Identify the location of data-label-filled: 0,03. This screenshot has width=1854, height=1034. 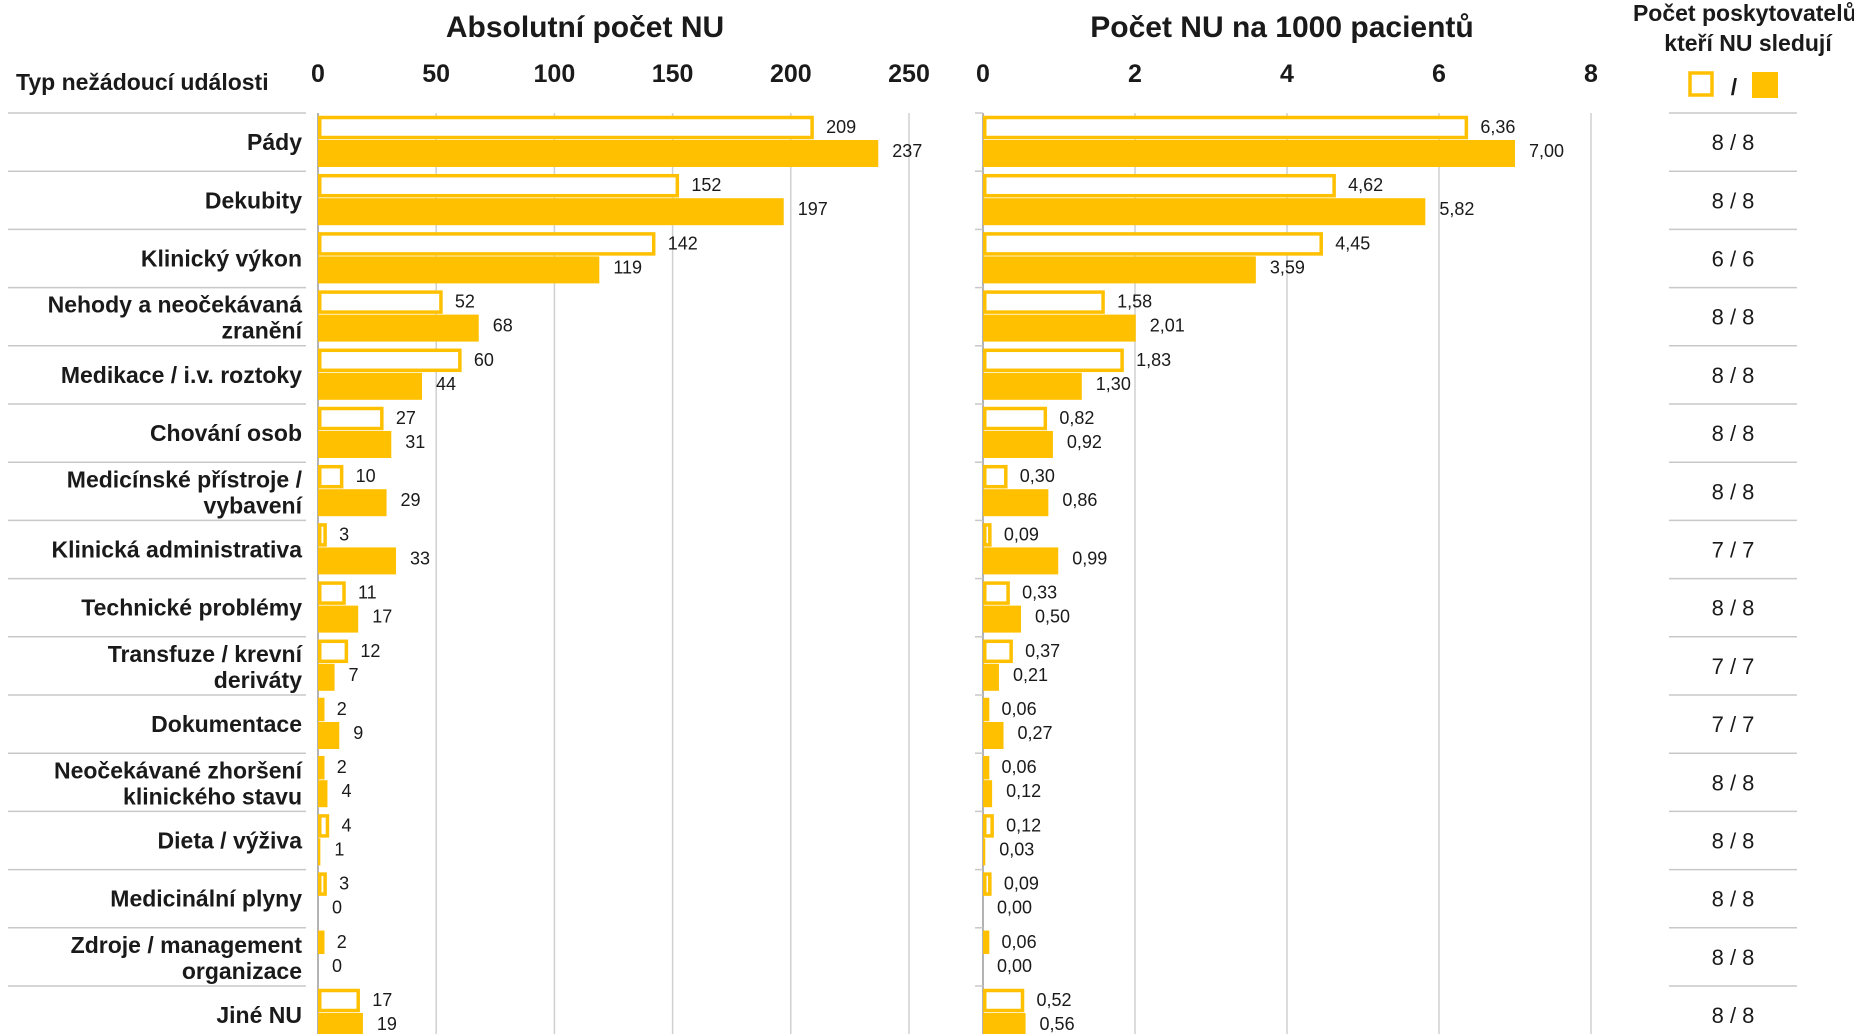
(1016, 849).